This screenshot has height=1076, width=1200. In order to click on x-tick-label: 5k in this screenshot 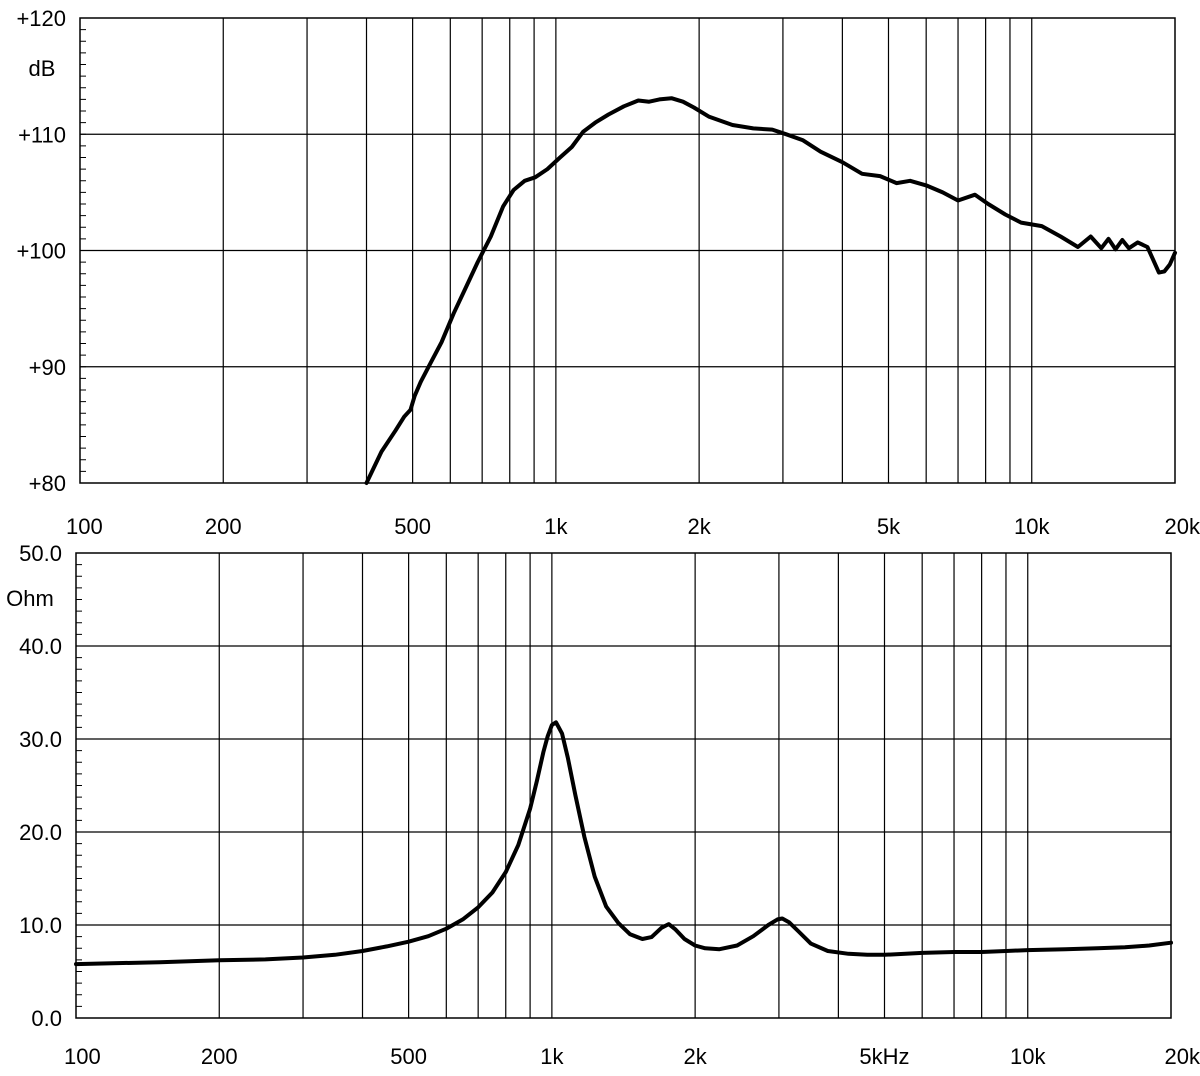, I will do `click(889, 526)`.